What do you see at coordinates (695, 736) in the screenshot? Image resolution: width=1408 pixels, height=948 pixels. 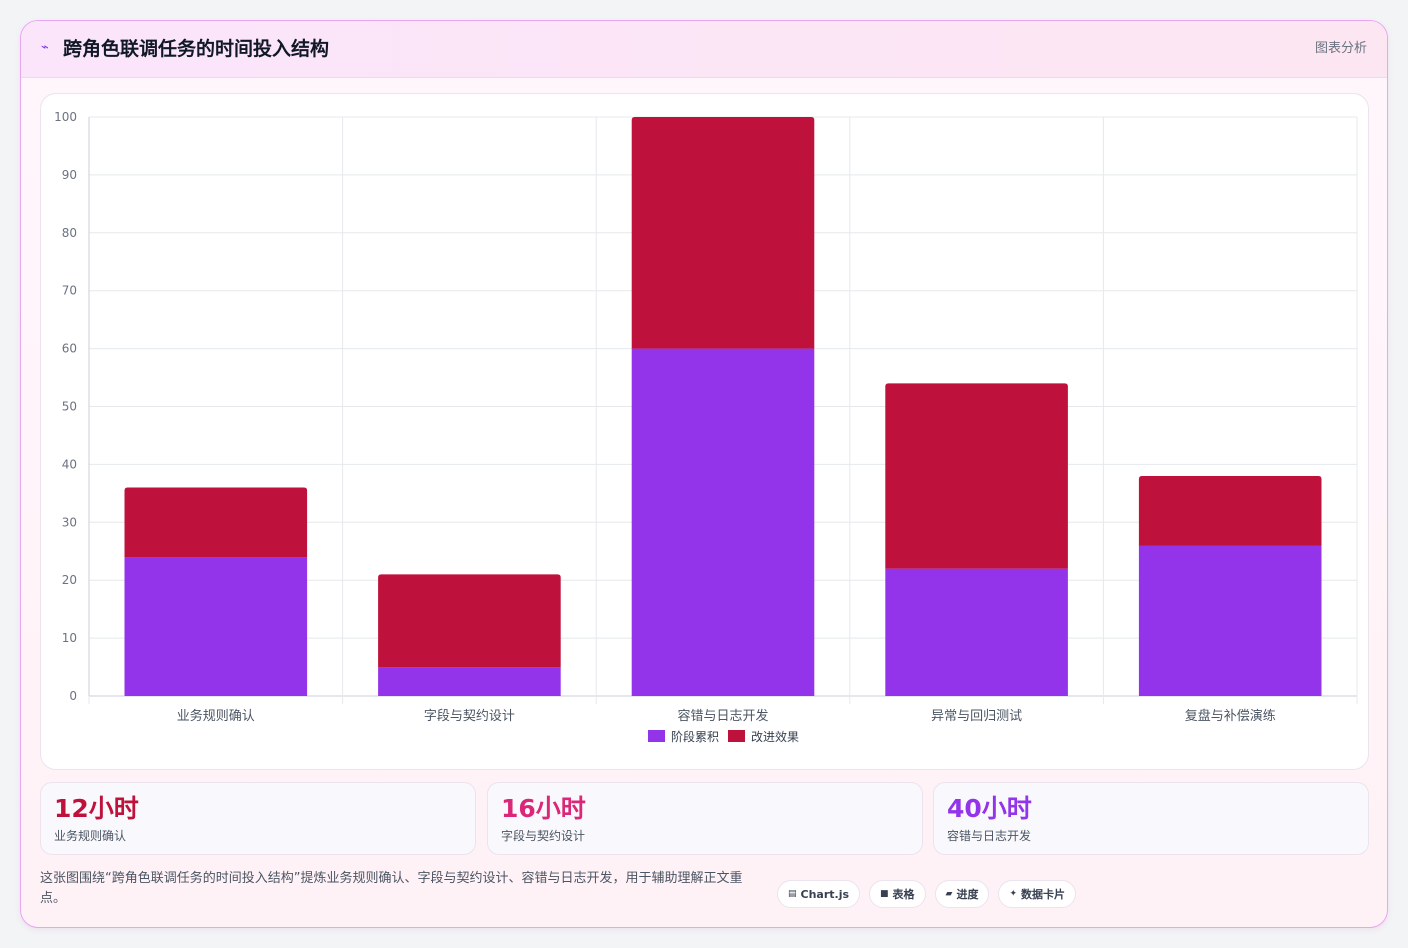 I see `legend-label: 阶段累积` at bounding box center [695, 736].